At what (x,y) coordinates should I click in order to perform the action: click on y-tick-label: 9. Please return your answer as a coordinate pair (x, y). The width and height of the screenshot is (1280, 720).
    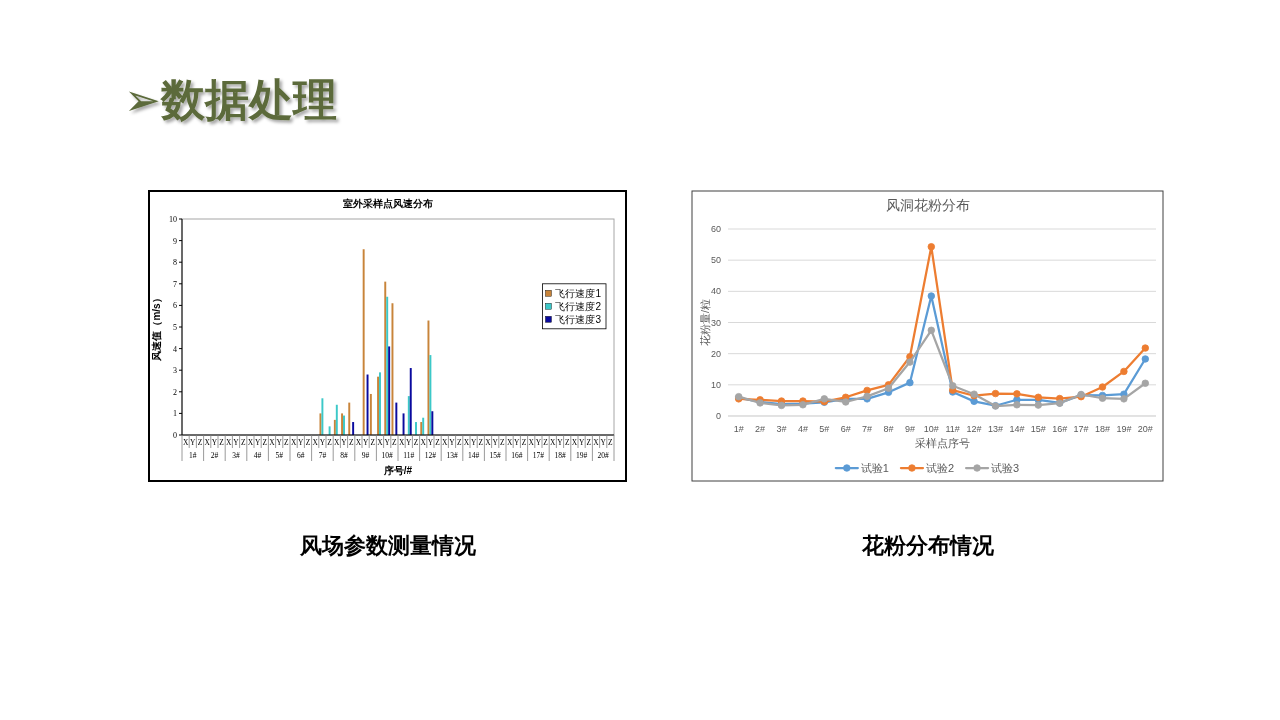
    Looking at the image, I should click on (175, 241).